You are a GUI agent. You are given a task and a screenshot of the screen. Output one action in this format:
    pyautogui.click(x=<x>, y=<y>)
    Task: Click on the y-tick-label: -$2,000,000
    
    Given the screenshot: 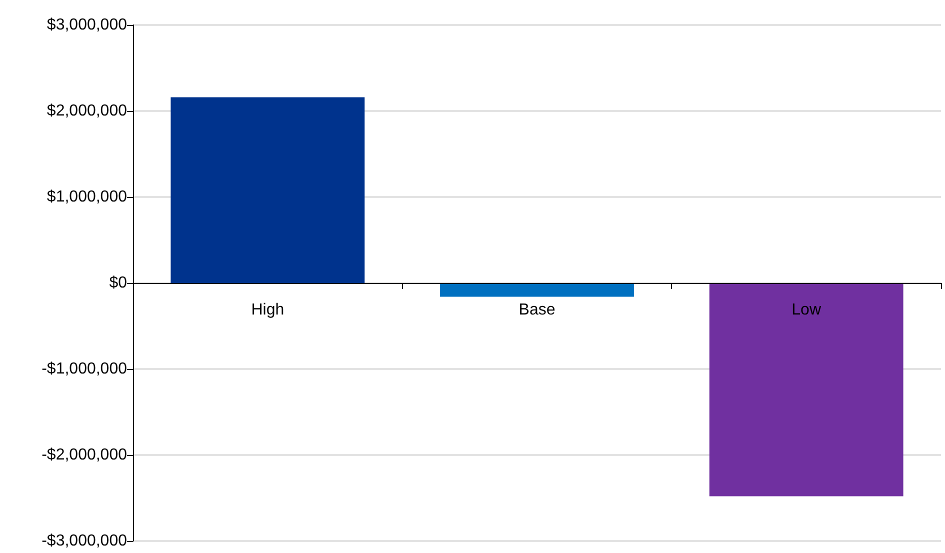 What is the action you would take?
    pyautogui.click(x=85, y=455)
    